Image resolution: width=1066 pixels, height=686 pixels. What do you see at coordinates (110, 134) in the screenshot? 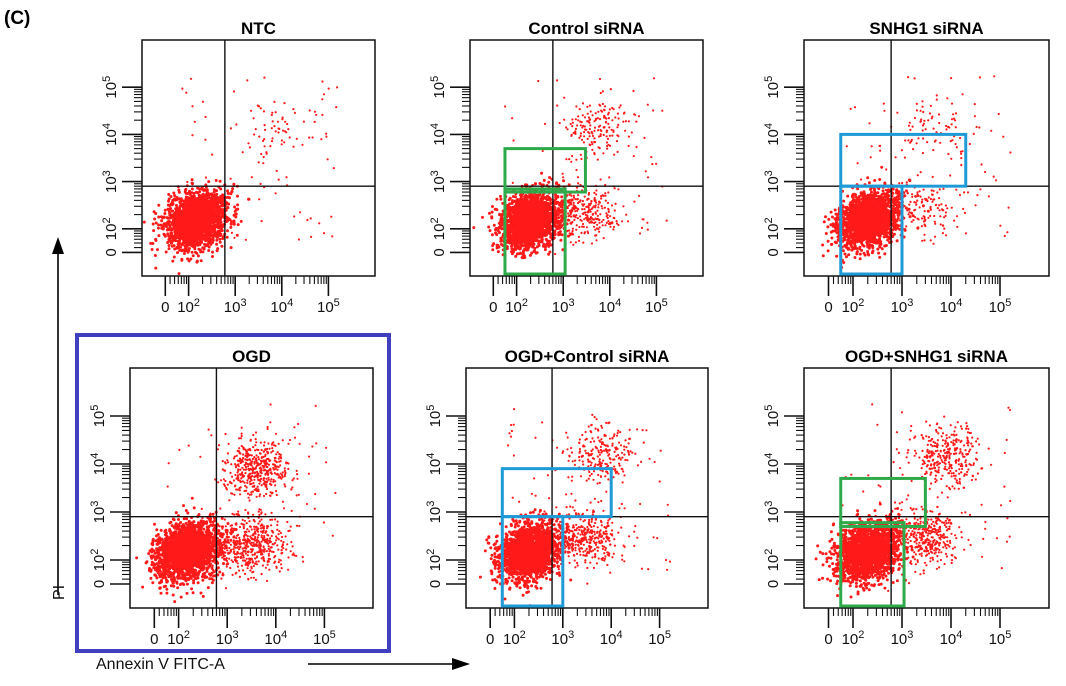
I see `y-tick-label: 104` at bounding box center [110, 134].